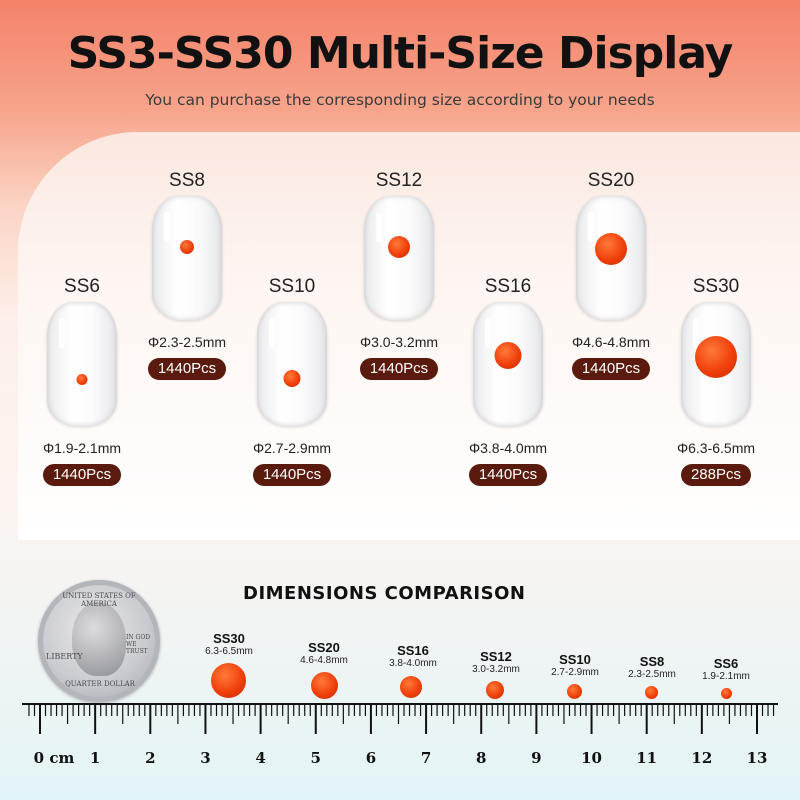 The image size is (800, 800). Describe the element at coordinates (716, 475) in the screenshot. I see `quantity-badge: 288Pcs` at that location.